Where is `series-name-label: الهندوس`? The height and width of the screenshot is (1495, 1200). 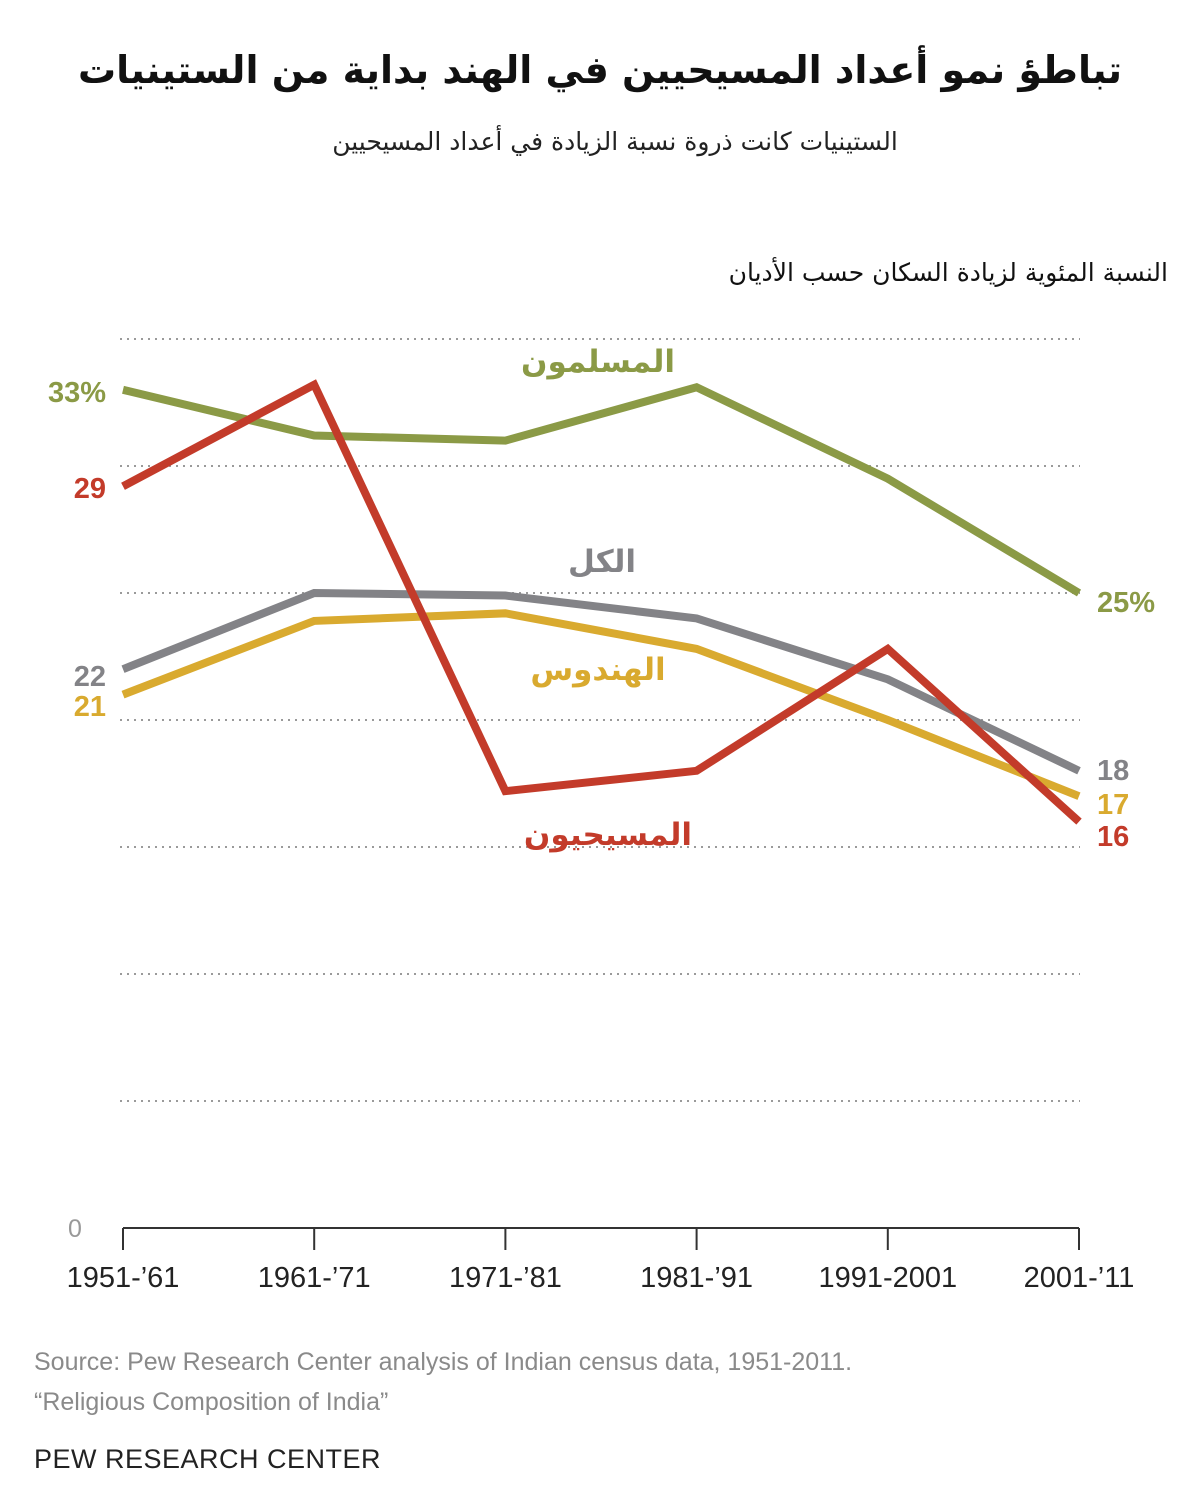
series-name-label: الهندوس is located at coordinates (597, 670).